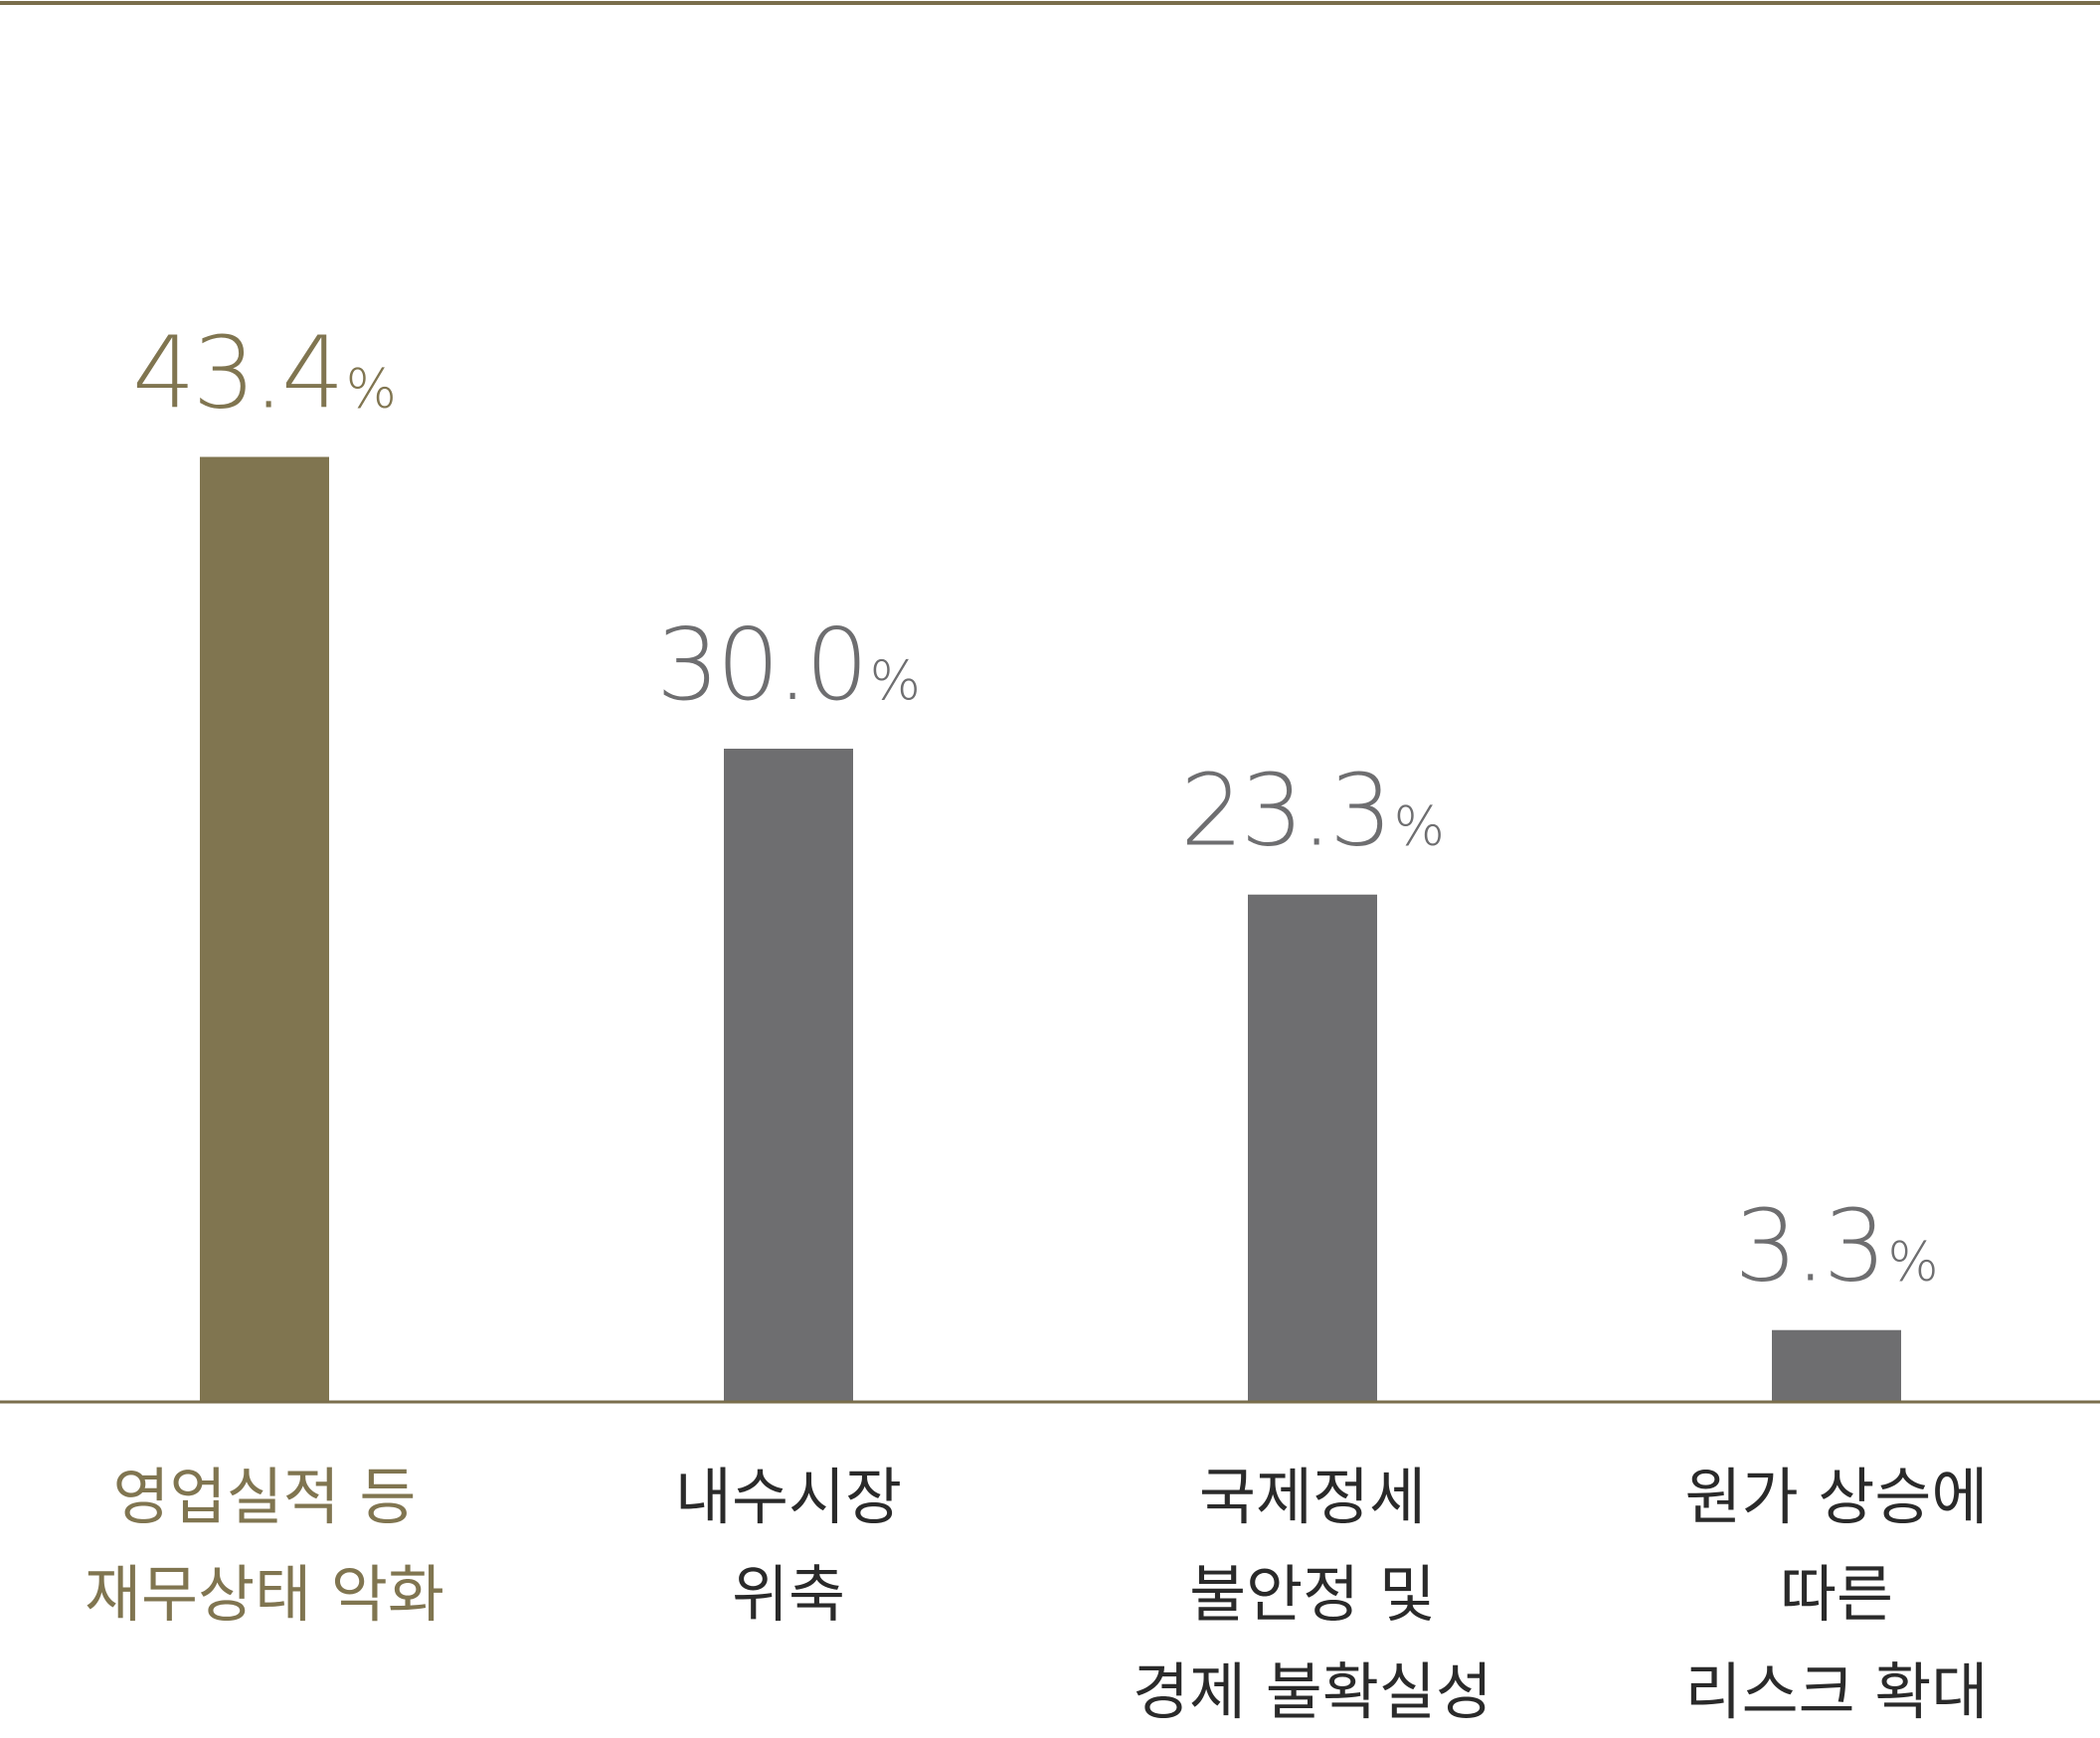  I want to click on category-label-line: 재무상태 악화, so click(264, 1594).